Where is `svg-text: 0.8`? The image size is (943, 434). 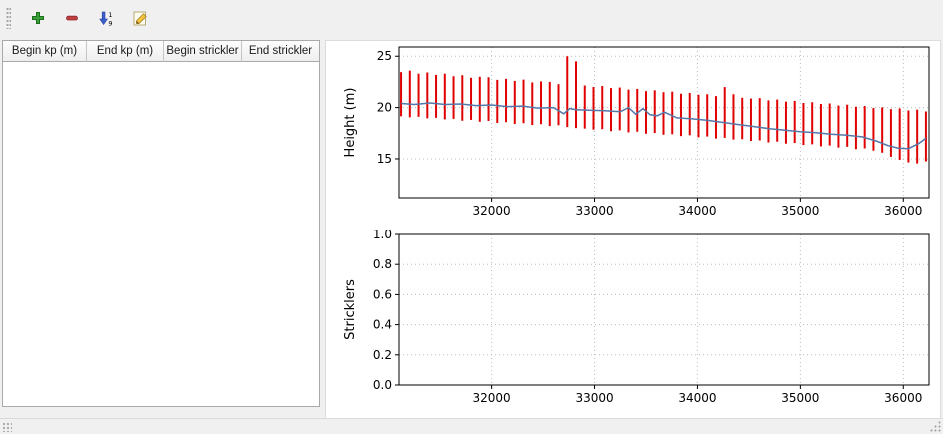 svg-text: 0.8 is located at coordinates (382, 264).